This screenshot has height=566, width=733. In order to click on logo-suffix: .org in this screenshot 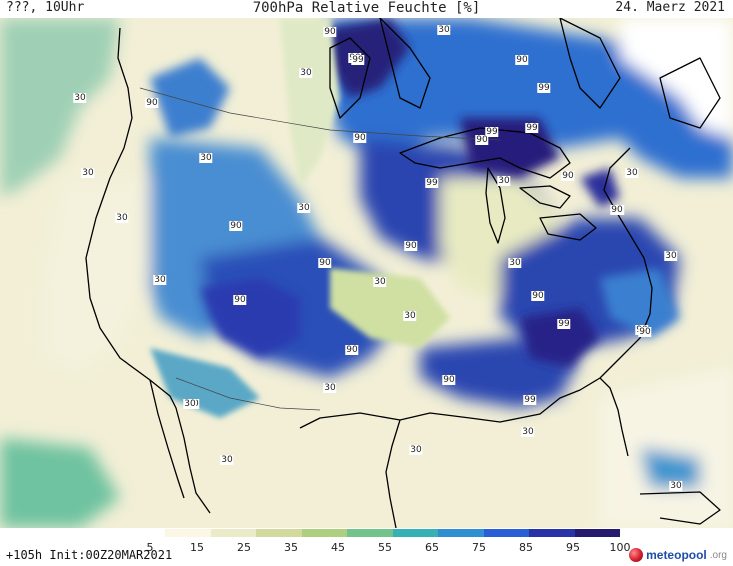, I will do `click(718, 555)`.